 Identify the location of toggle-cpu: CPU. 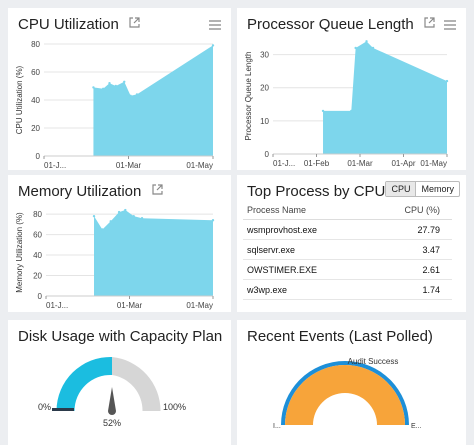
(401, 189).